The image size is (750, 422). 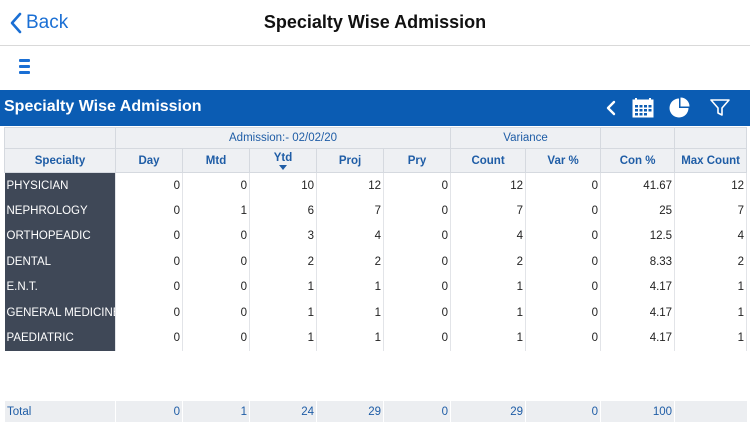 What do you see at coordinates (103, 106) in the screenshot?
I see `report-title: Specialty Wise Admission` at bounding box center [103, 106].